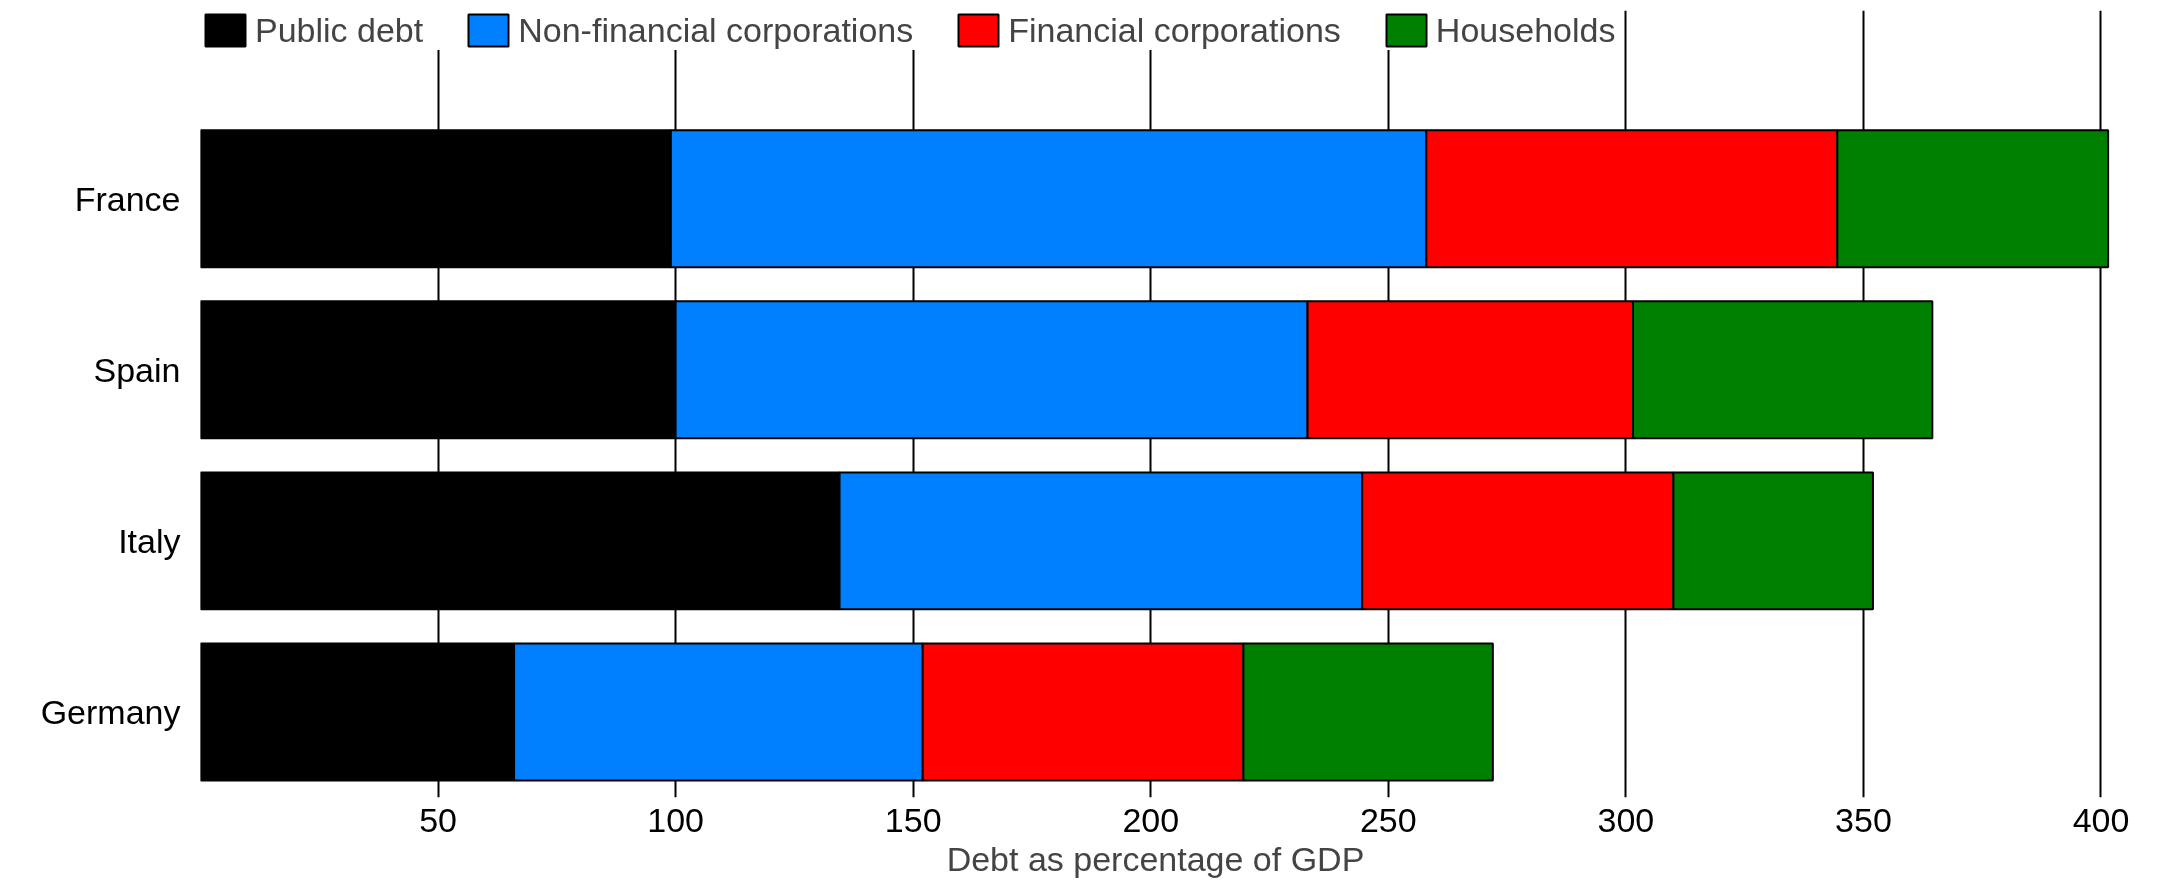 This screenshot has height=894, width=2169. I want to click on x-tick-label: 100, so click(675, 819).